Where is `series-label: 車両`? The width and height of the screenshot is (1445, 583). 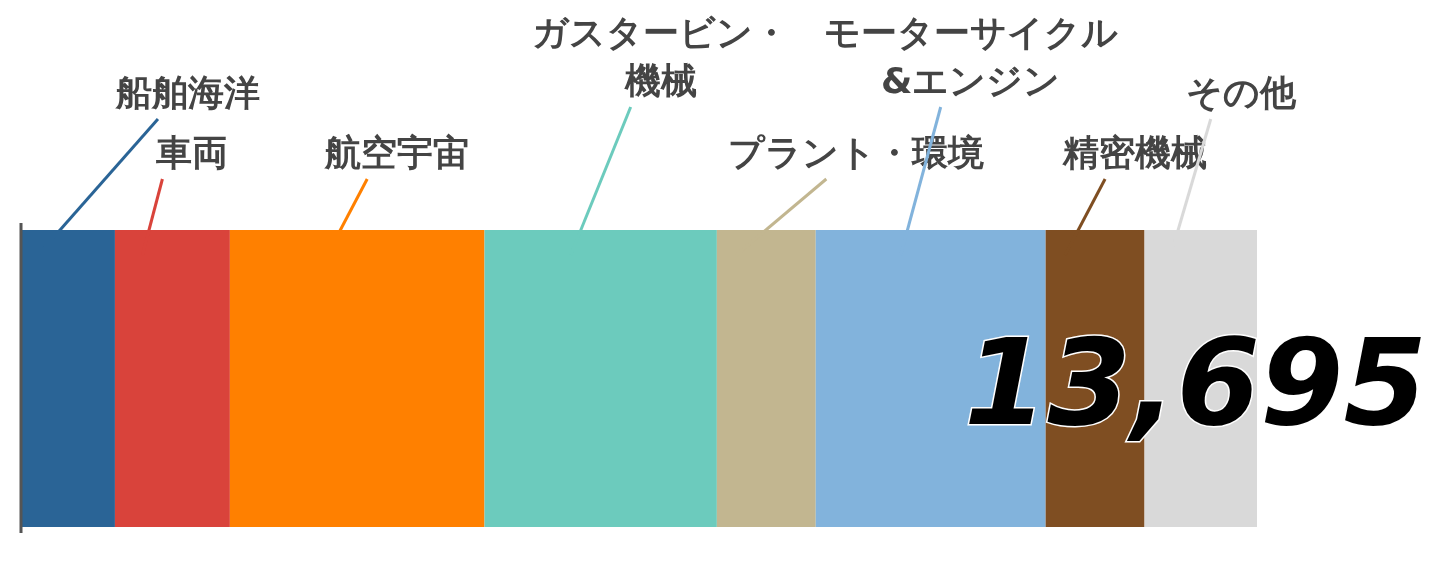
series-label: 車両 is located at coordinates (192, 152).